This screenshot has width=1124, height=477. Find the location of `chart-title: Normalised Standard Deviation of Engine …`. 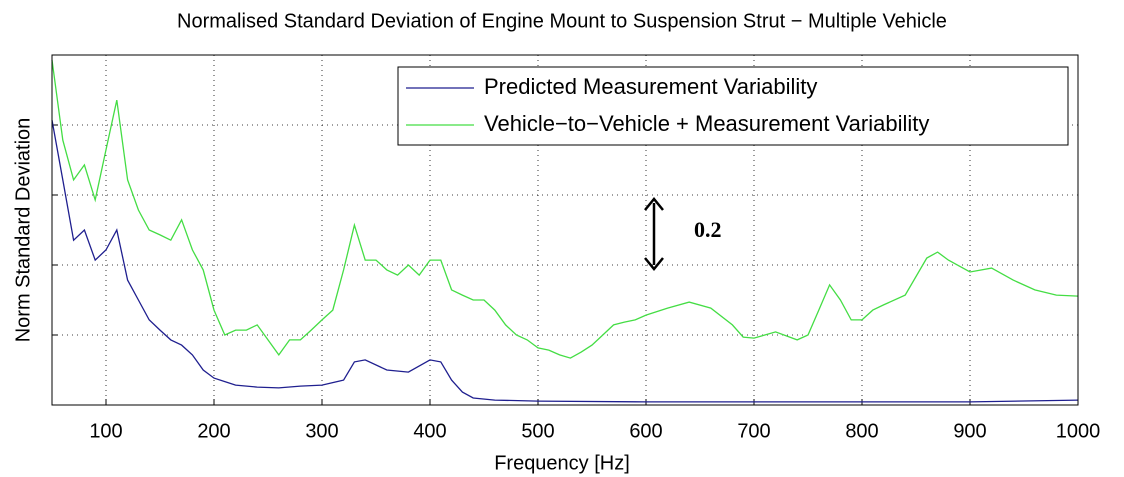

chart-title: Normalised Standard Deviation of Engine … is located at coordinates (562, 21).